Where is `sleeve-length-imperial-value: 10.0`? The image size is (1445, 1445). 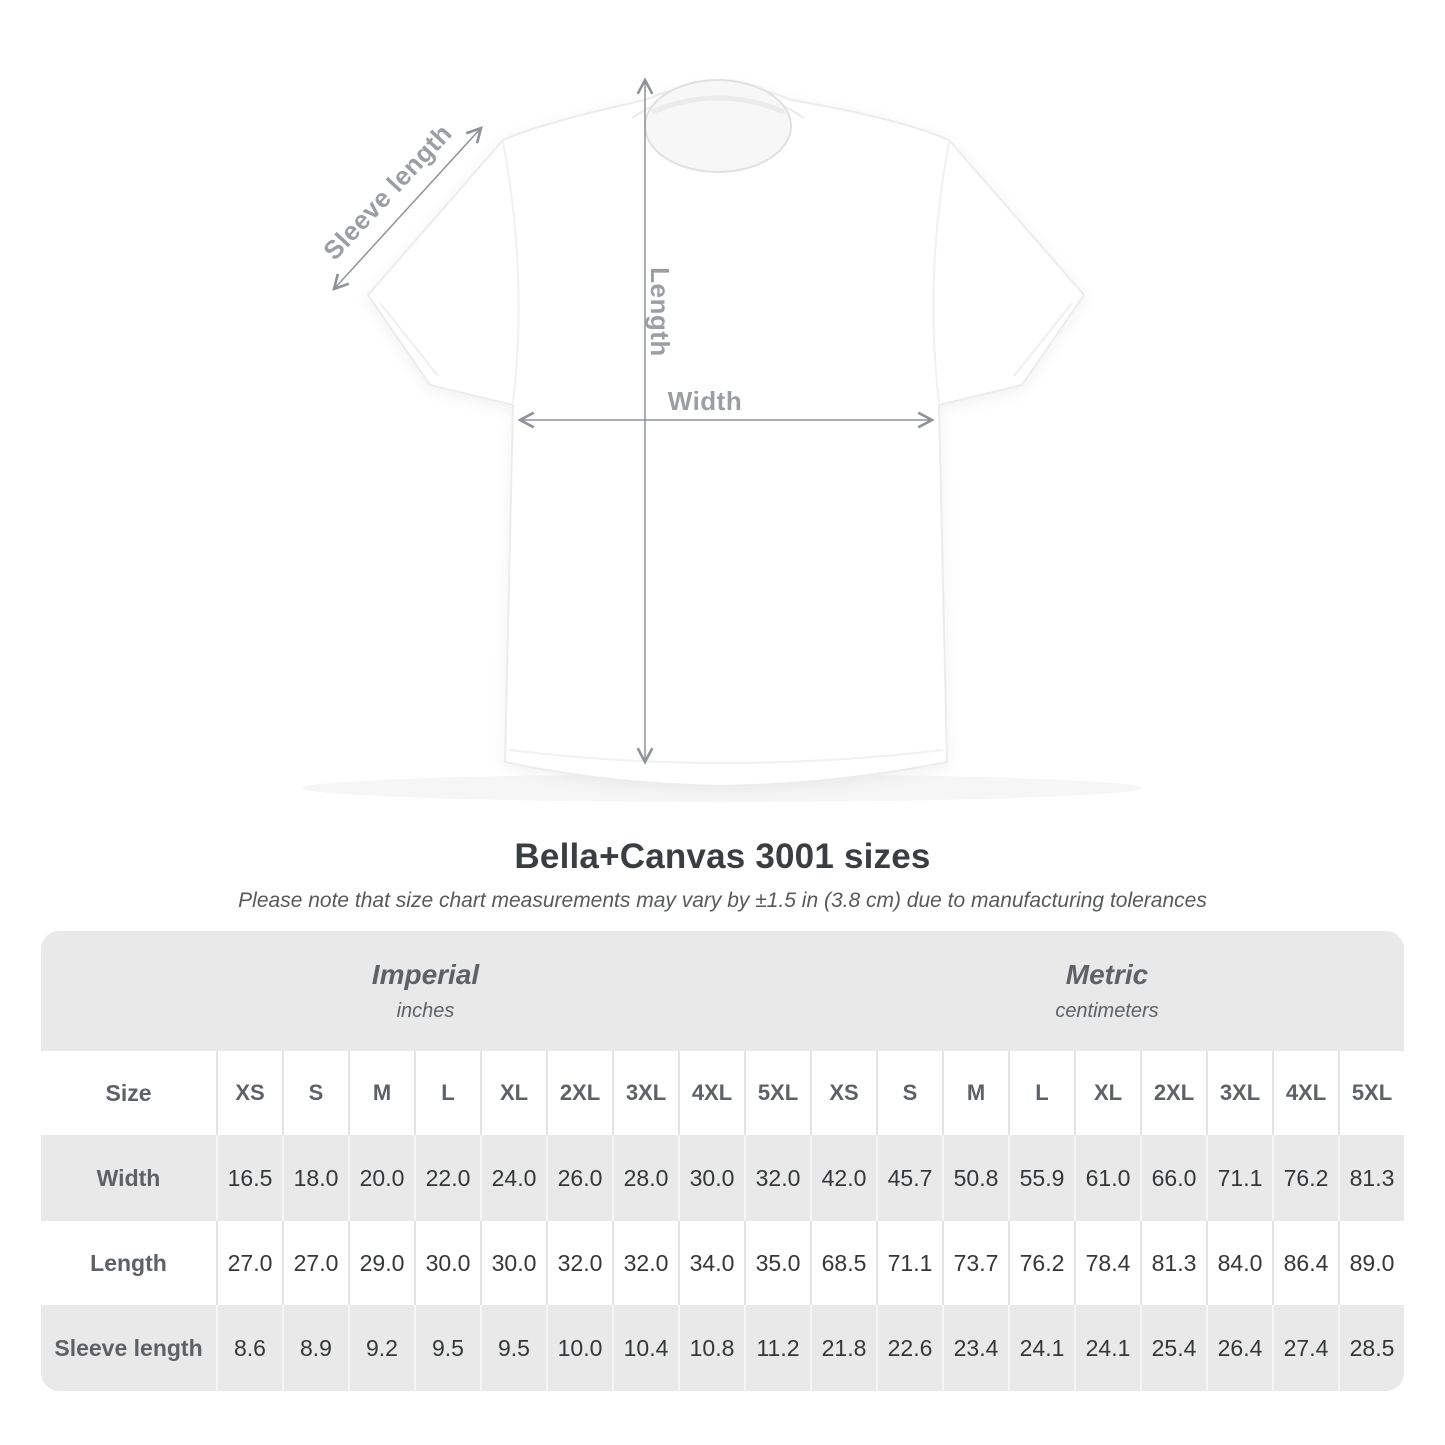 sleeve-length-imperial-value: 10.0 is located at coordinates (579, 1348).